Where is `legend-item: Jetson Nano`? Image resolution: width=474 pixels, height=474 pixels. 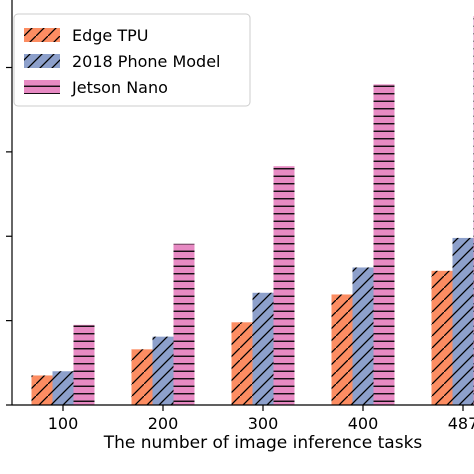
legend-item: Jetson Nano is located at coordinates (96, 87).